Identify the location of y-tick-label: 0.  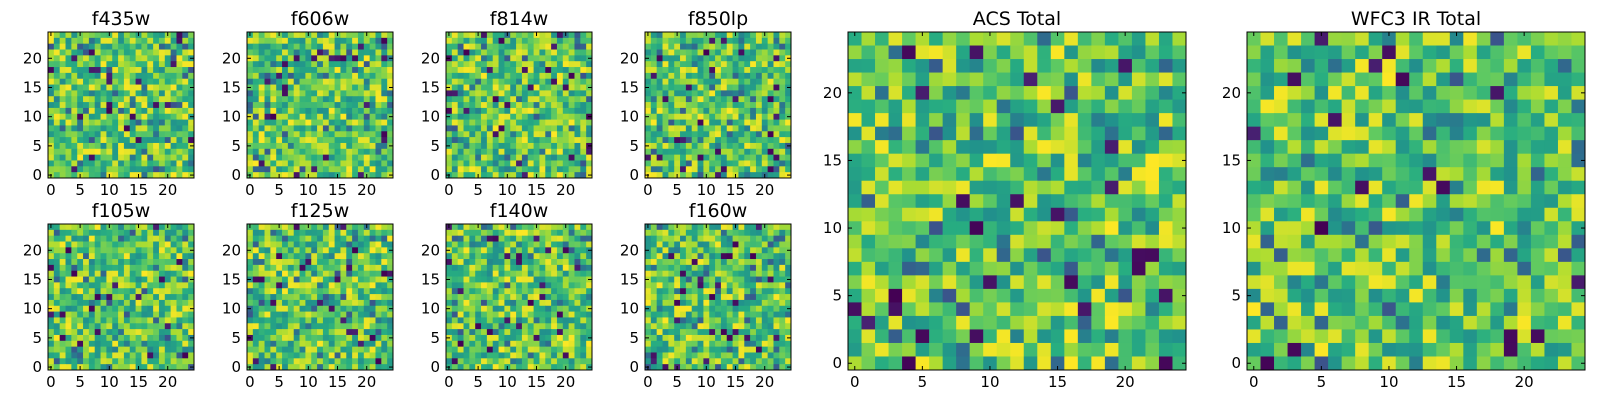
(37, 367).